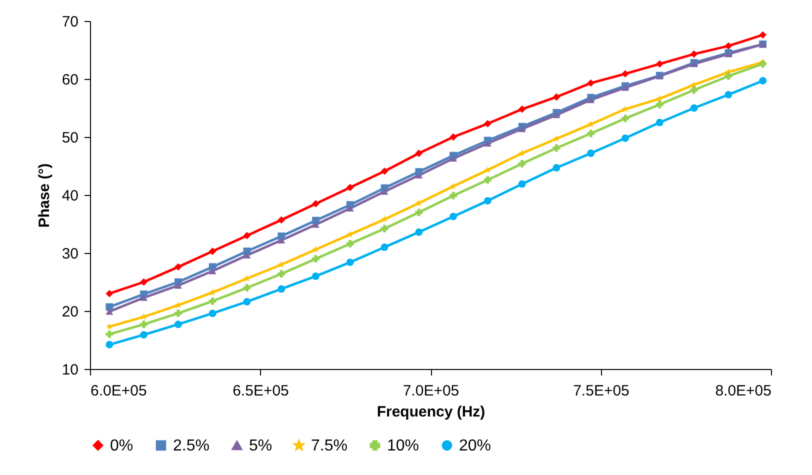 The height and width of the screenshot is (475, 812). What do you see at coordinates (122, 445) in the screenshot?
I see `legend-label: 0%` at bounding box center [122, 445].